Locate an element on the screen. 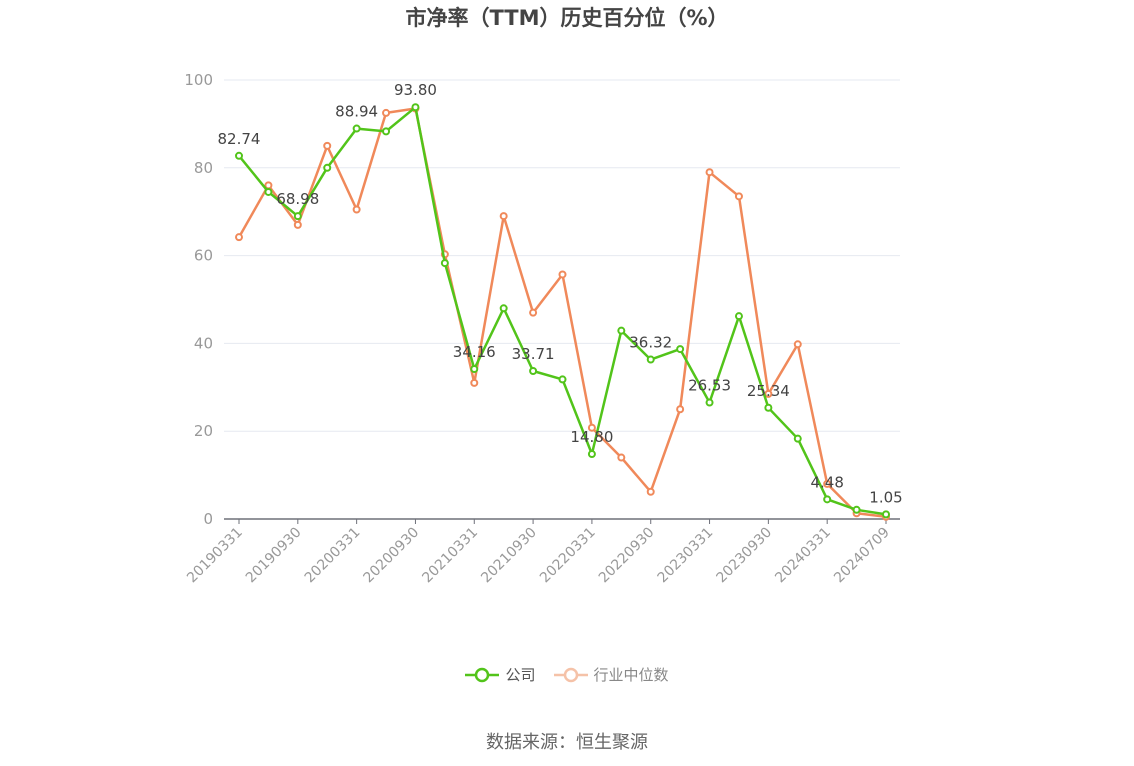 The height and width of the screenshot is (766, 1134). y-tick-label: 100 is located at coordinates (198, 80).